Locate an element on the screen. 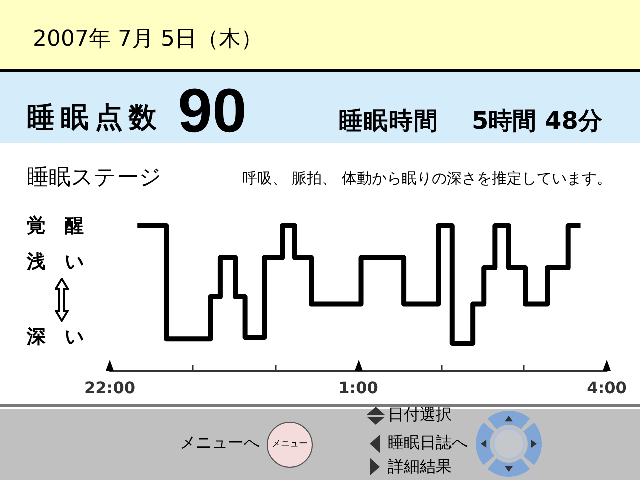 The width and height of the screenshot is (640, 480). text: メニューへ is located at coordinates (220, 442).